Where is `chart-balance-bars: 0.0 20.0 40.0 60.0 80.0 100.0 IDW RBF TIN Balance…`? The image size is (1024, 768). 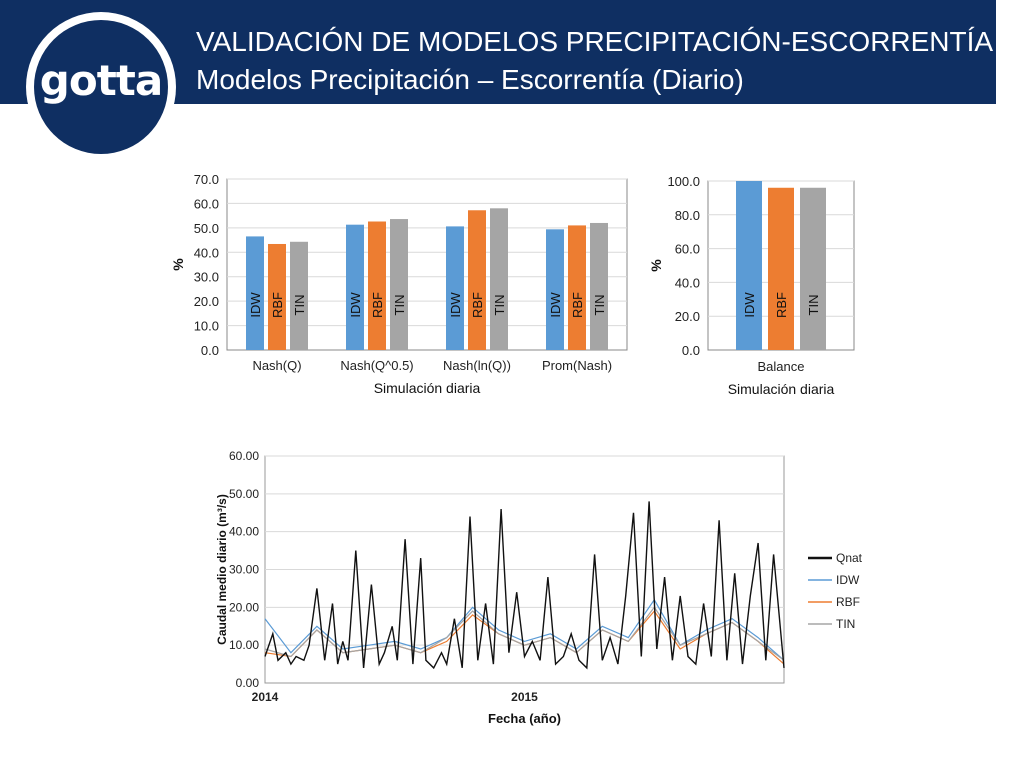
chart-balance-bars: 0.0 20.0 40.0 60.0 80.0 100.0 IDW RBF TIN Balance… is located at coordinates (751, 285).